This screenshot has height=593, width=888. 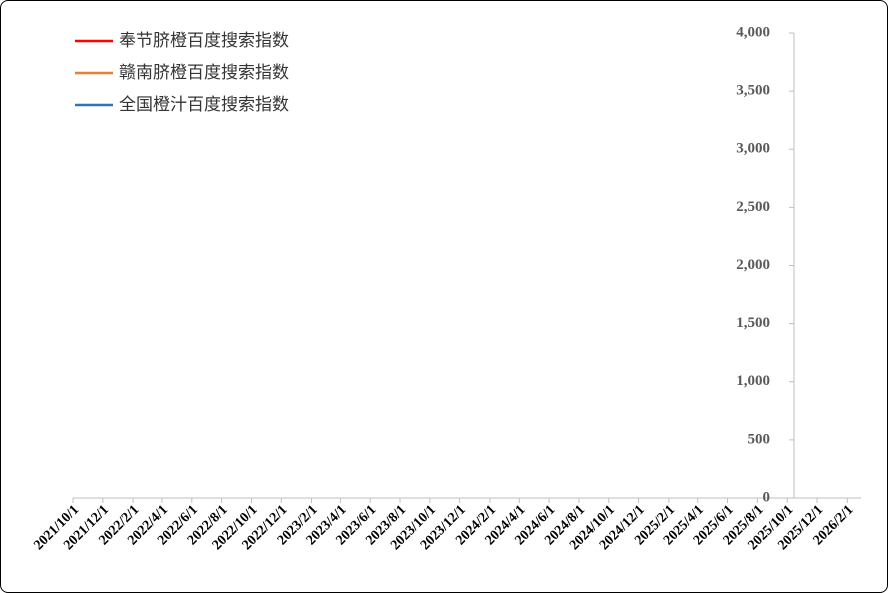 I want to click on legend-label: 全国橙汁百度搜索指数, so click(x=204, y=105).